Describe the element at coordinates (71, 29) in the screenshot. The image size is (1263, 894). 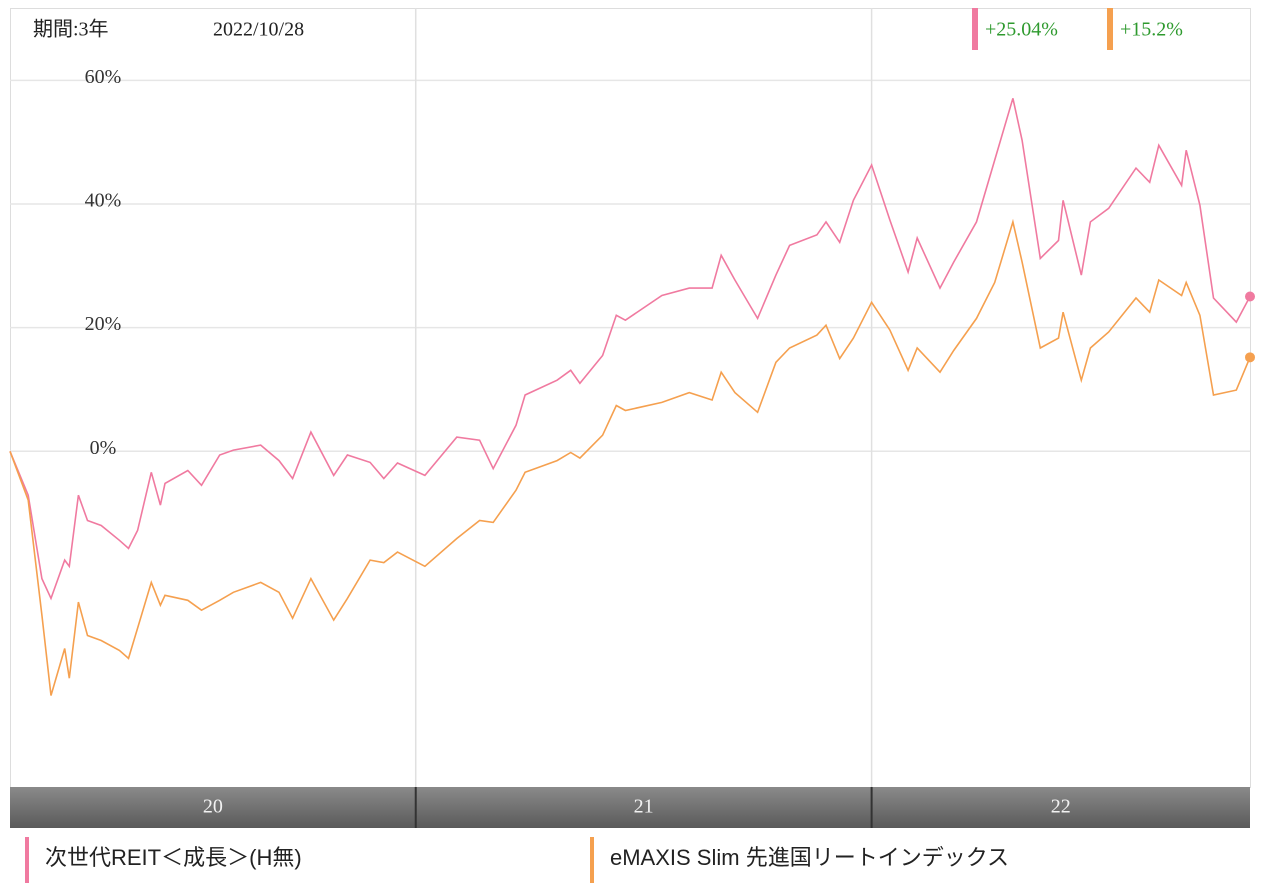
I see `period-label: 期間:3年` at that location.